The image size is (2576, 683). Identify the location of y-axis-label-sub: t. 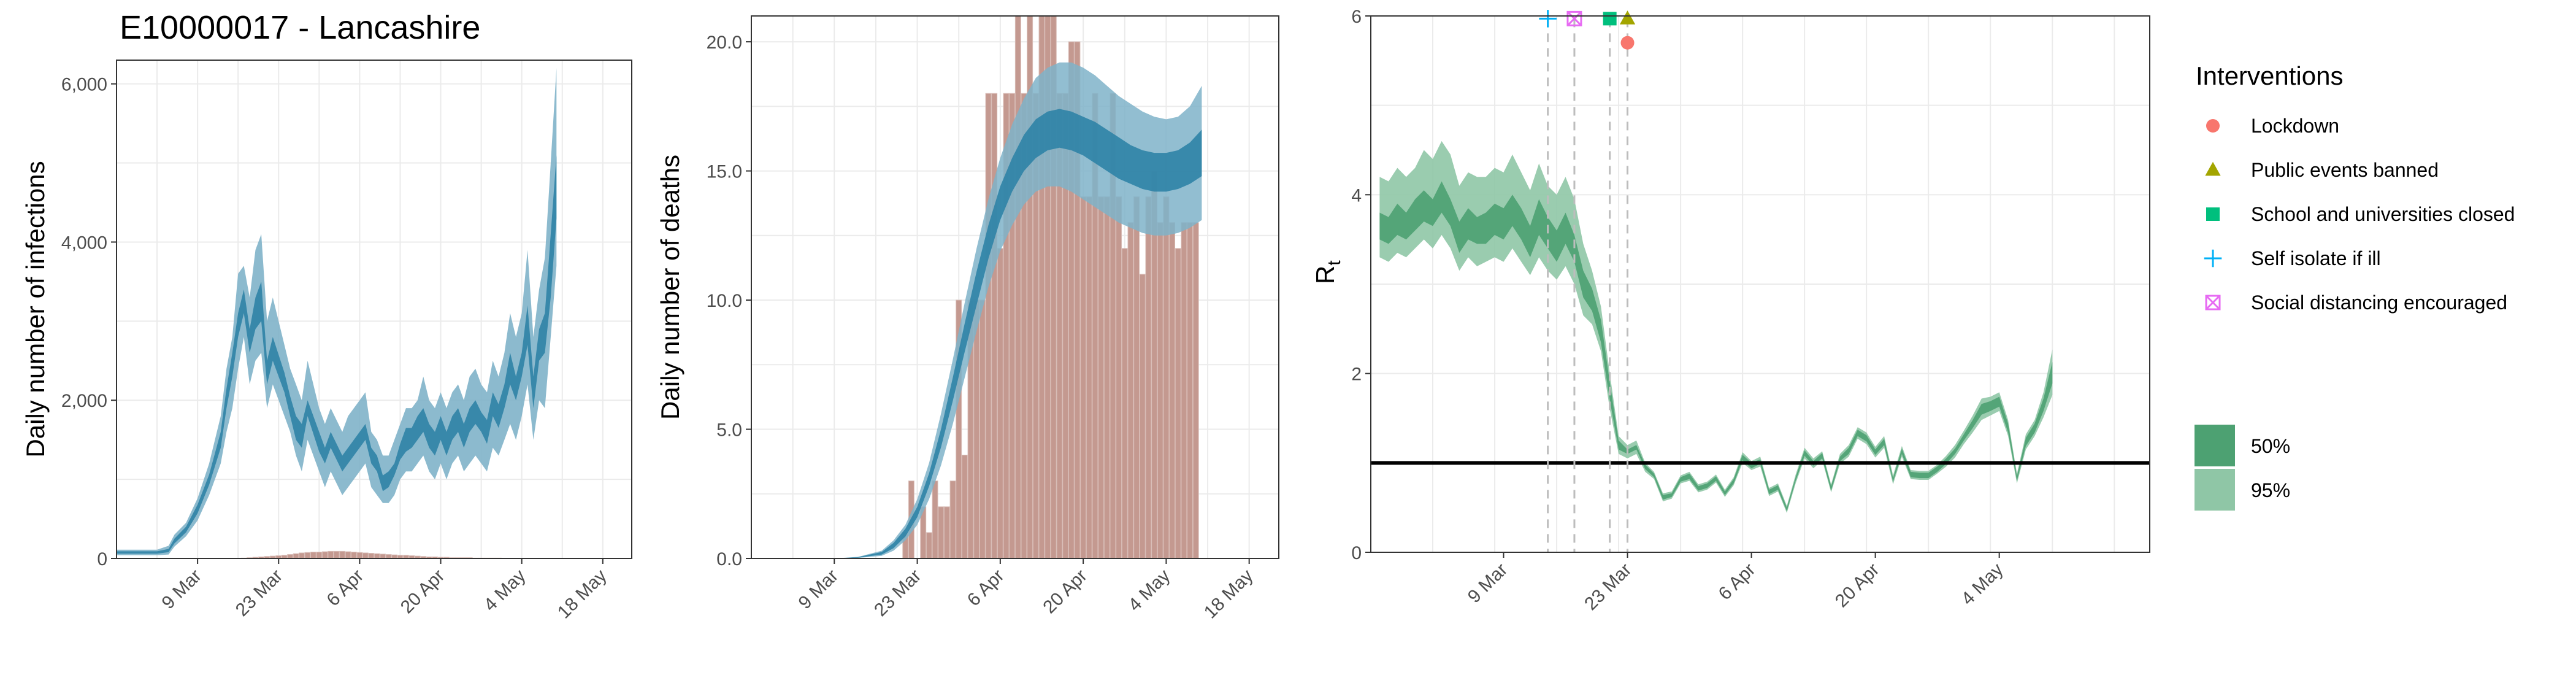
(1334, 263).